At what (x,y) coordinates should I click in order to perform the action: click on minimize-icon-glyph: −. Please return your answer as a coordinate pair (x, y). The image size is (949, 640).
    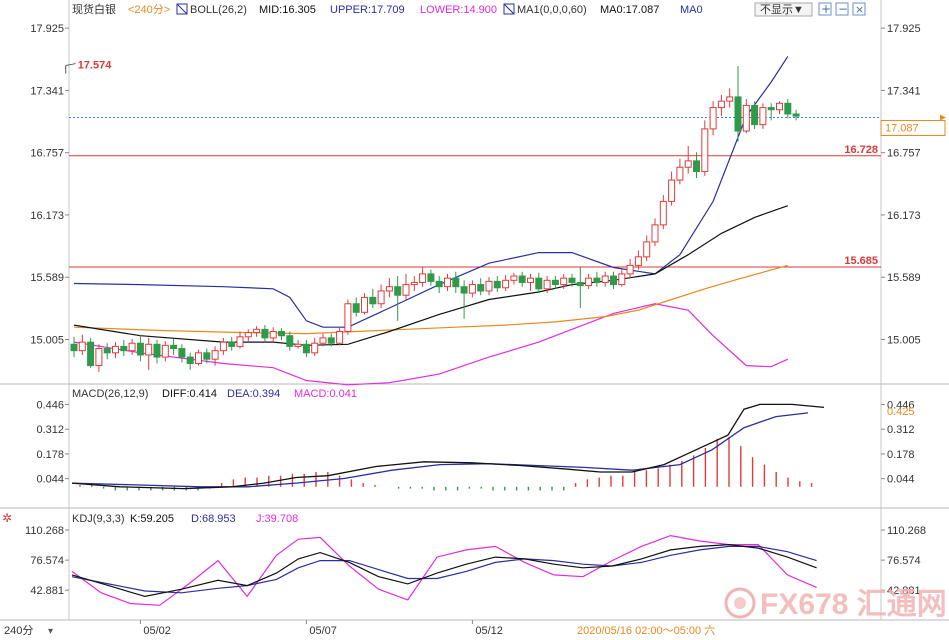
    Looking at the image, I should click on (843, 9).